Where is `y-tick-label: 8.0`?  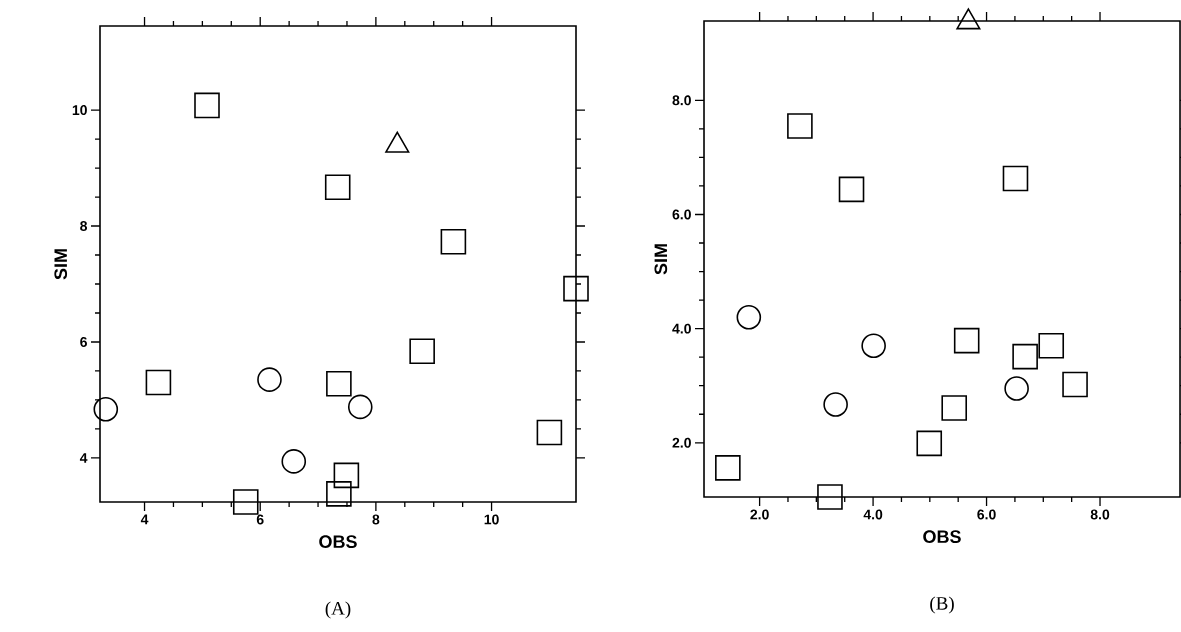 y-tick-label: 8.0 is located at coordinates (681, 100).